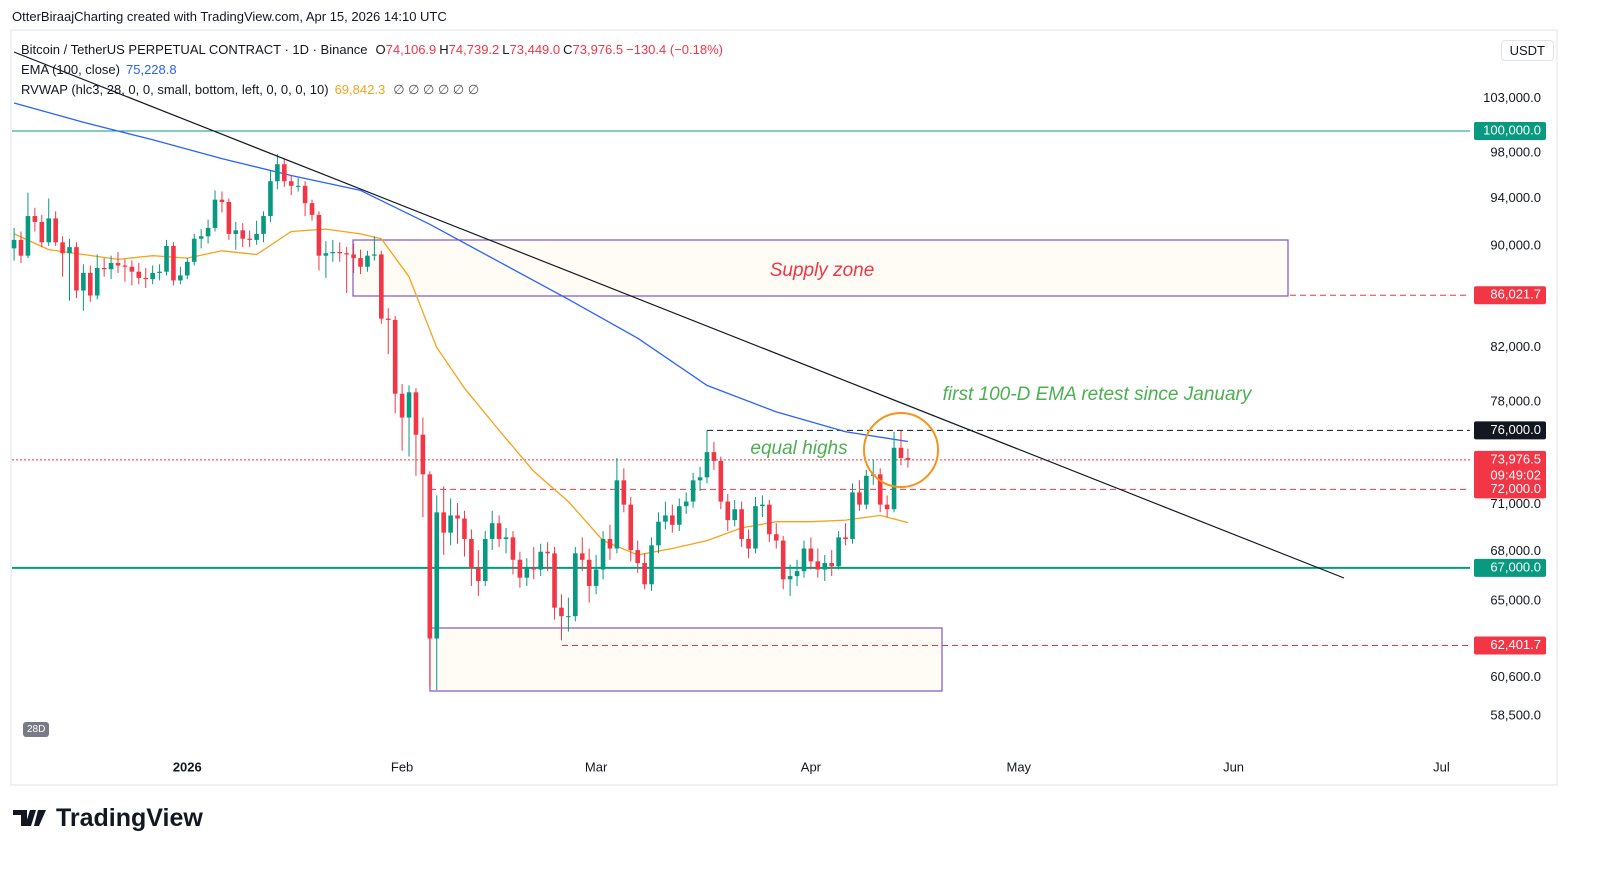 This screenshot has width=1600, height=870. Describe the element at coordinates (1515, 458) in the screenshot. I see `price-label: 73,976.5` at that location.